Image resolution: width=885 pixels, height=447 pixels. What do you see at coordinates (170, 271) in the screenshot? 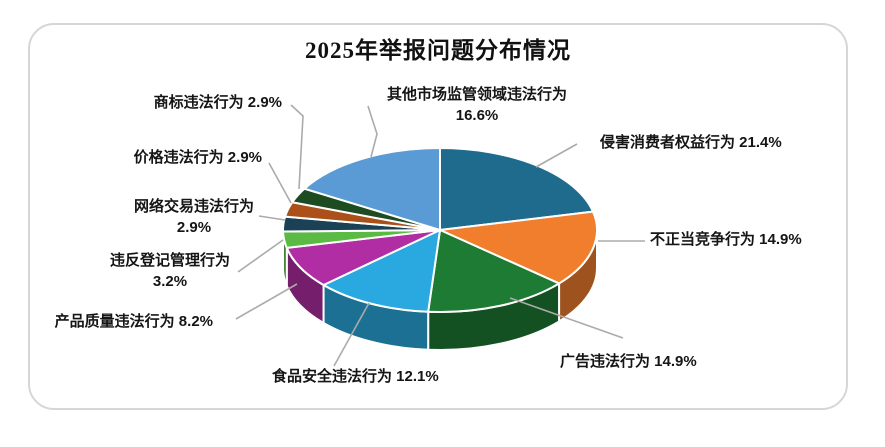
I see `slice-label-registration-violation: 违反登记管理行为 3.2%` at bounding box center [170, 271].